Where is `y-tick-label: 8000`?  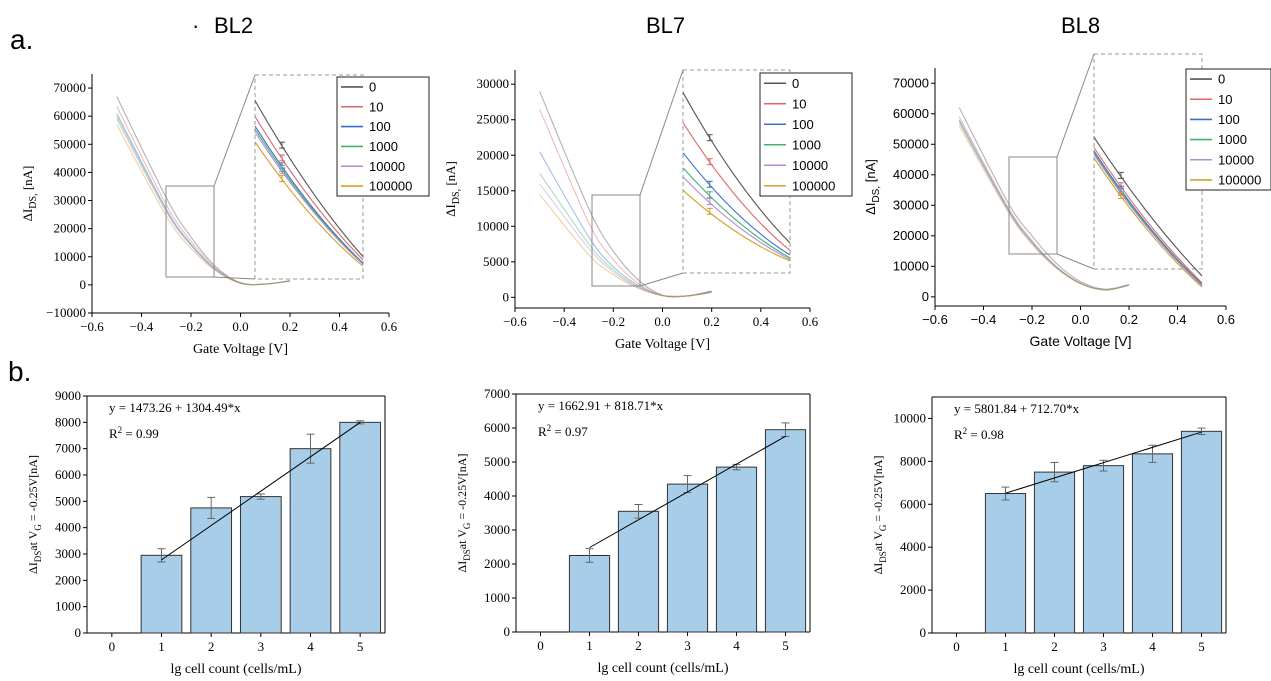 y-tick-label: 8000 is located at coordinates (913, 460).